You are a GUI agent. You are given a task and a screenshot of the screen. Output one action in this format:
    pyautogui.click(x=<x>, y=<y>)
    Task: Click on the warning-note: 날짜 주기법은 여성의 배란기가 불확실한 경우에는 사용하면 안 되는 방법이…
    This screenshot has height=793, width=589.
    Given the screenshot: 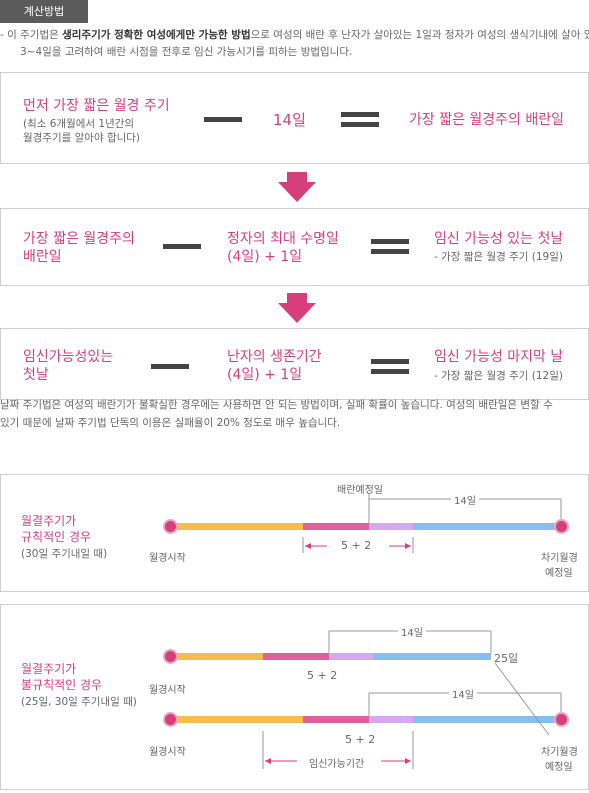 What is the action you would take?
    pyautogui.click(x=294, y=414)
    